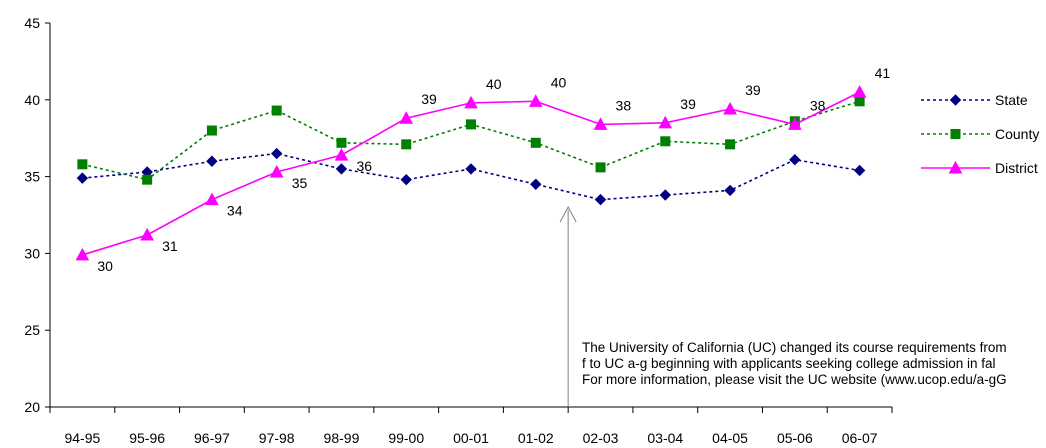 This screenshot has width=1046, height=448. Describe the element at coordinates (300, 183) in the screenshot. I see `district-data-label: 35` at that location.